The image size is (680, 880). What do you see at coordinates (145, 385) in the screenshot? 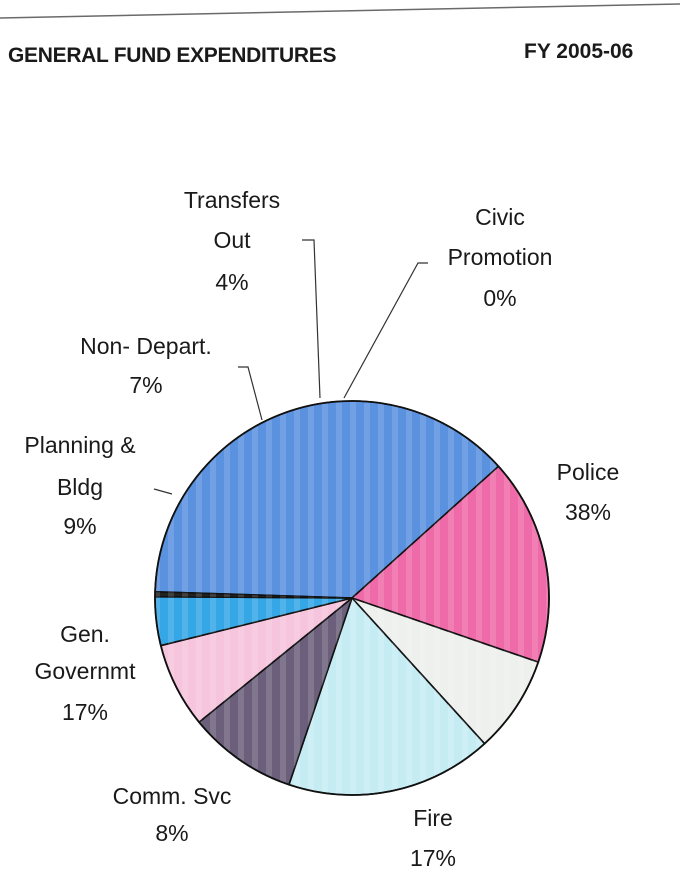
I see `slice-percent-label: 7%` at bounding box center [145, 385].